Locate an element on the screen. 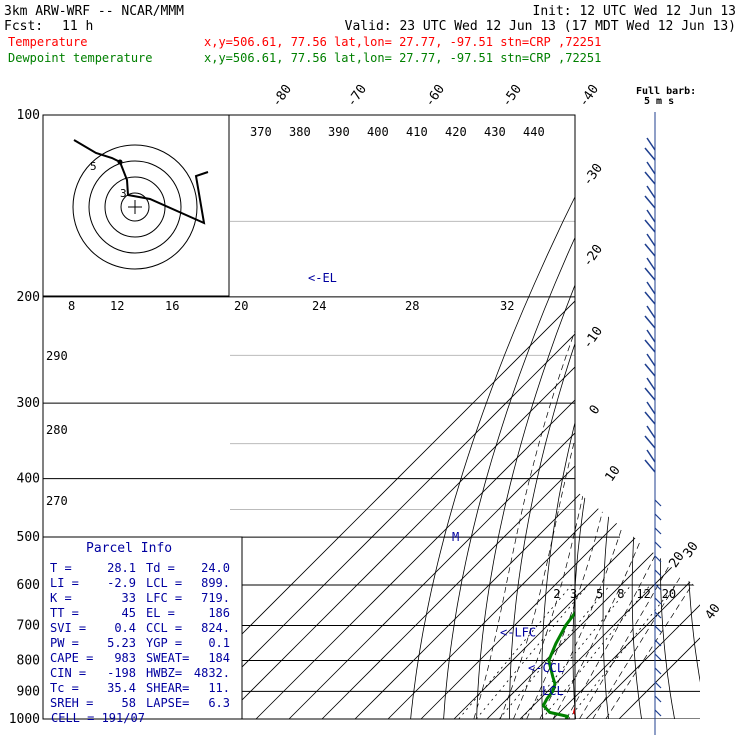  parcel-info-title: Parcel Info is located at coordinates (129, 548).